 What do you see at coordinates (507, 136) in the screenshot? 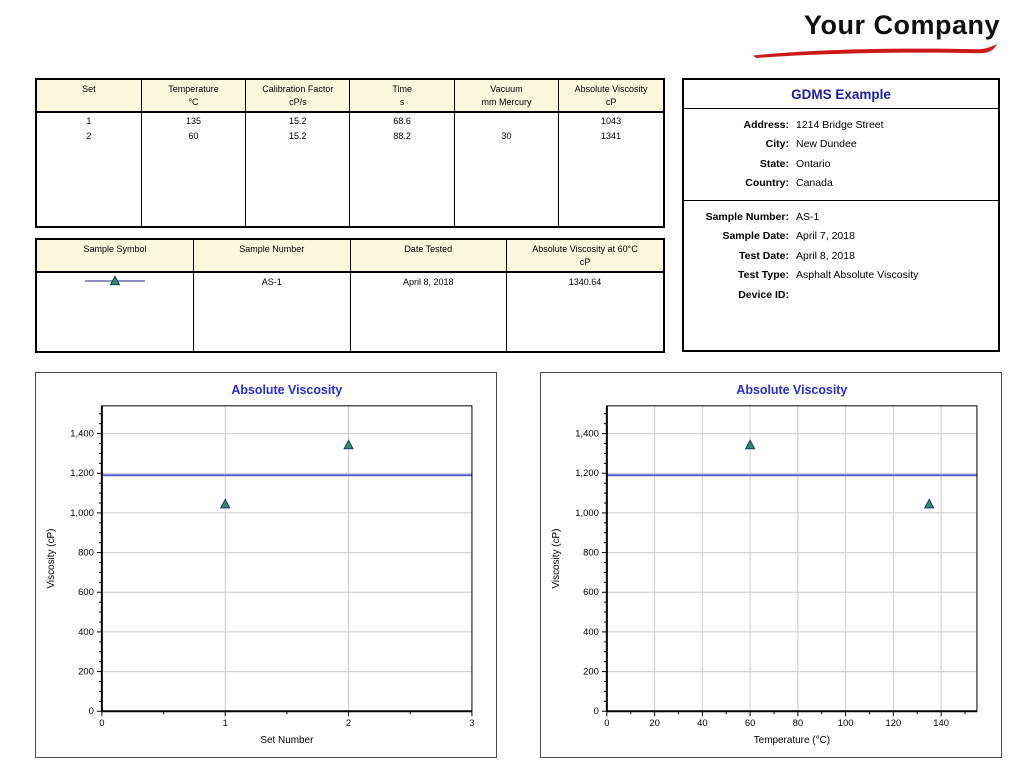
I see `table-cell: 30` at bounding box center [507, 136].